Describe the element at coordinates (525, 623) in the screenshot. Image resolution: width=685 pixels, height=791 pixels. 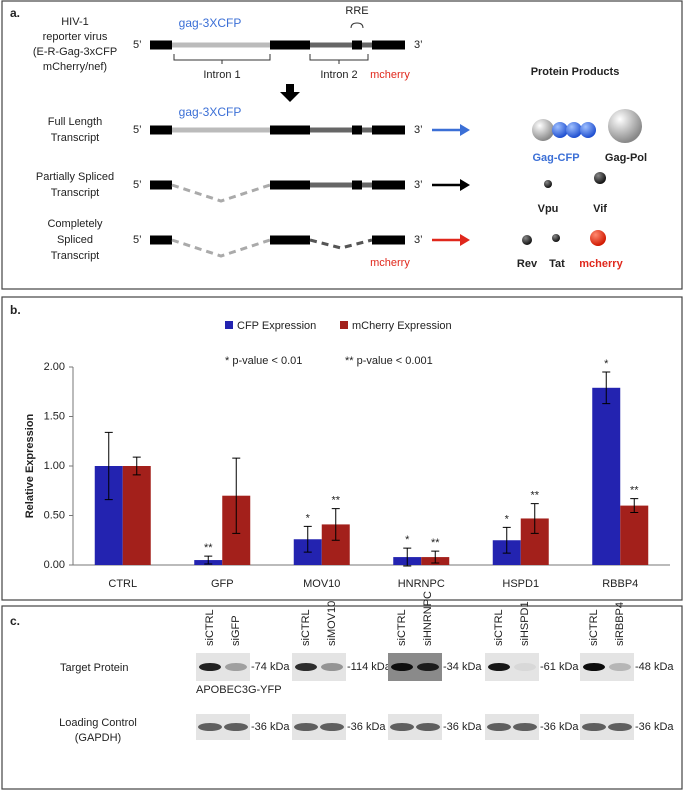
I see `lane-label: siHSPD1` at that location.